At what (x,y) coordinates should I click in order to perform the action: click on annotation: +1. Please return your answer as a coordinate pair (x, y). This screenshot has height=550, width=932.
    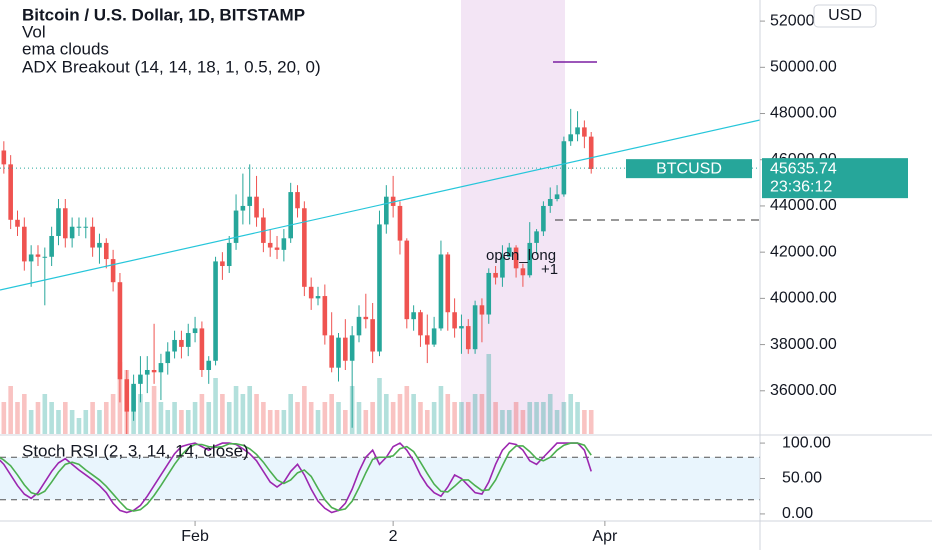
    Looking at the image, I should click on (549, 269).